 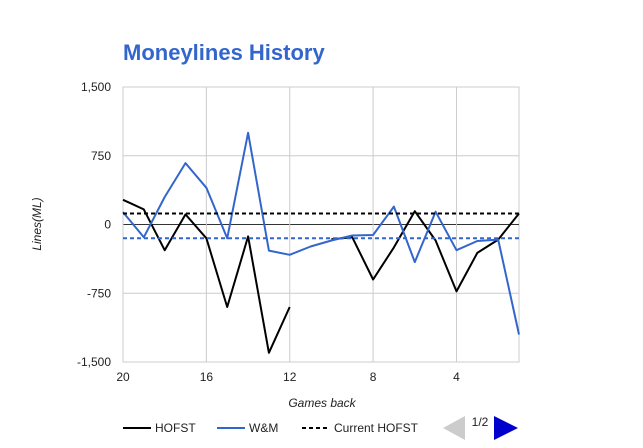 I want to click on legend-pager: 1/2, so click(x=480, y=427).